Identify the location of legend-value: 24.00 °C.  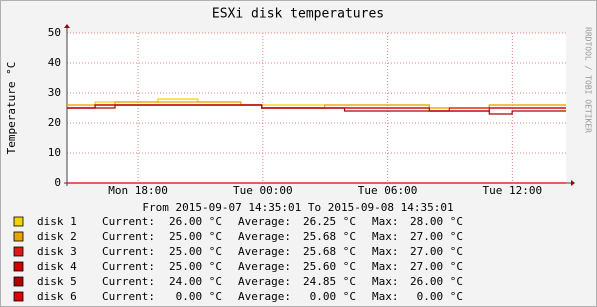
(195, 281).